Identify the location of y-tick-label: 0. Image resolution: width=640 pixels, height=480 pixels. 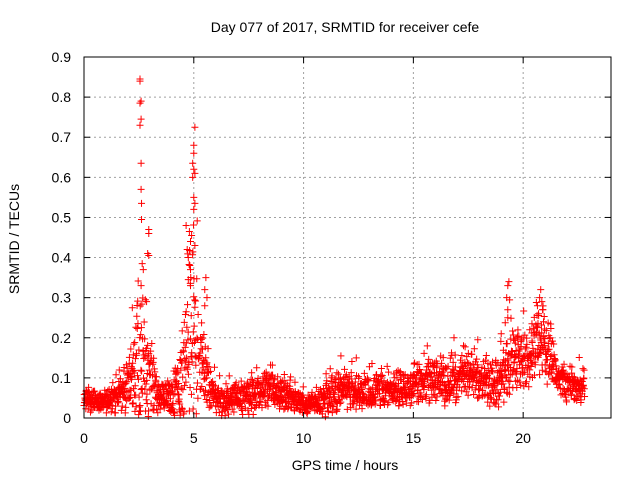
(67, 418).